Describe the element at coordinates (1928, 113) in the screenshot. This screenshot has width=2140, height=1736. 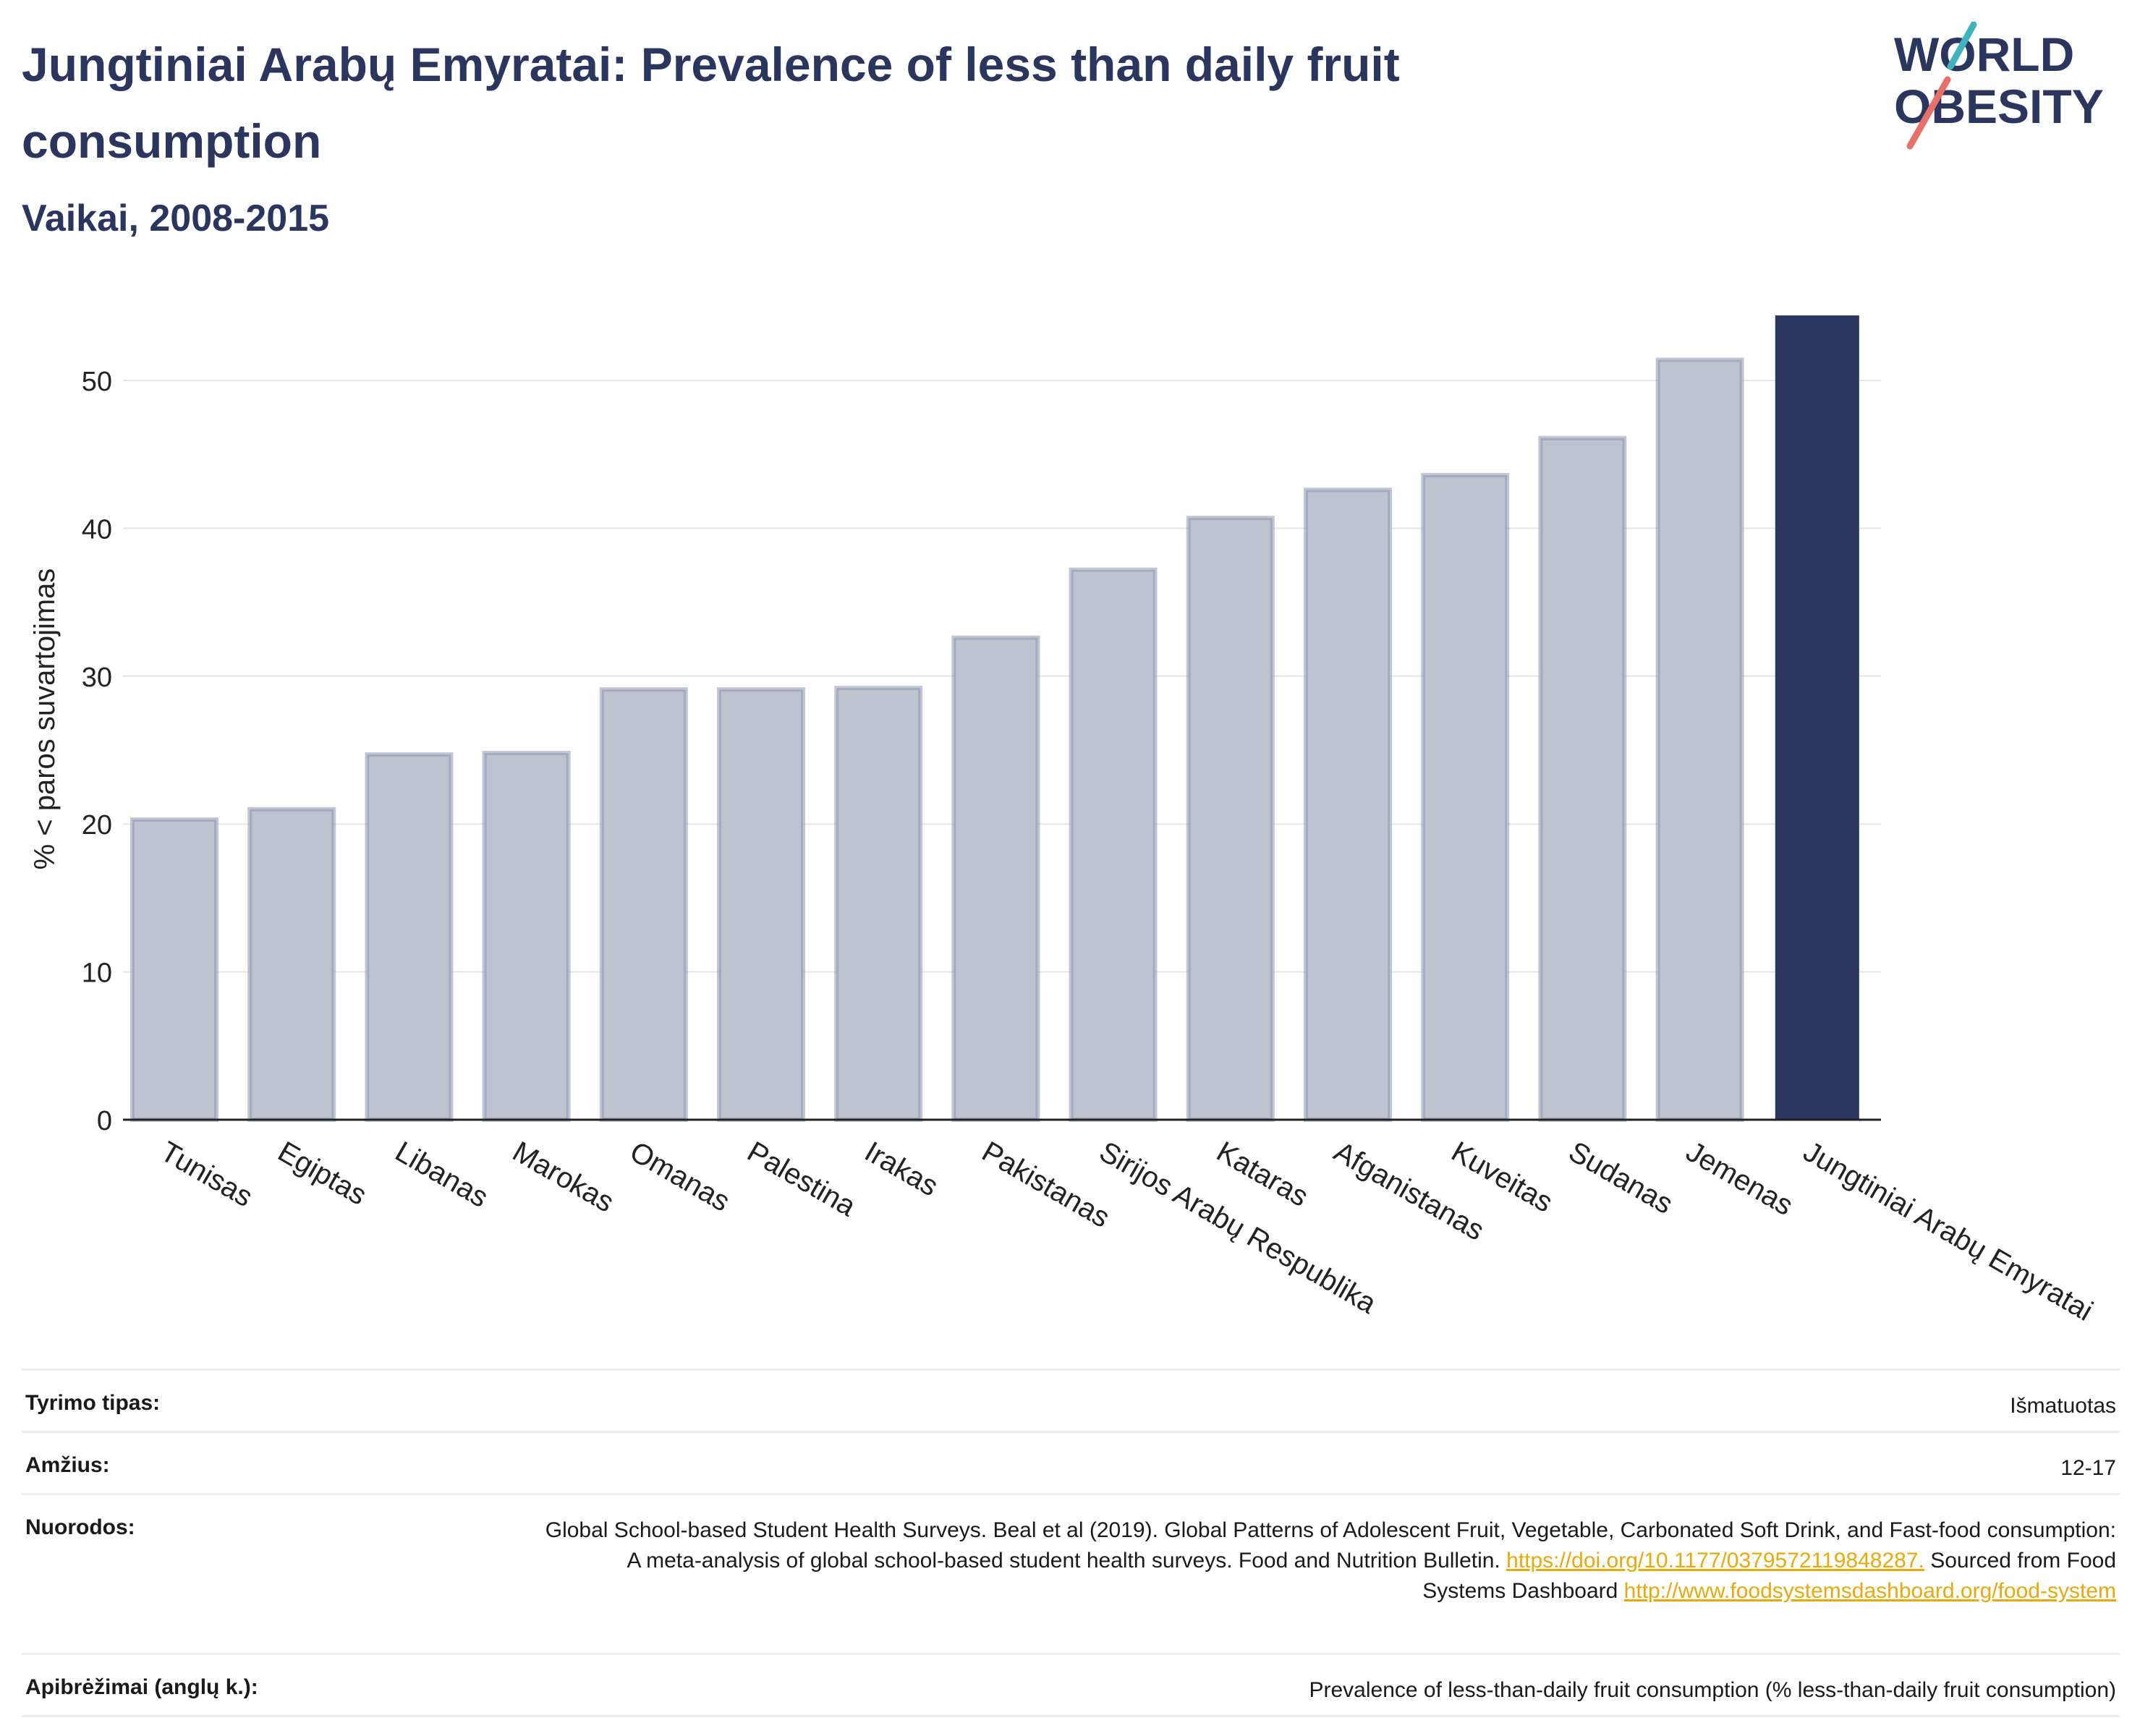
I see `logo-slash-coral` at that location.